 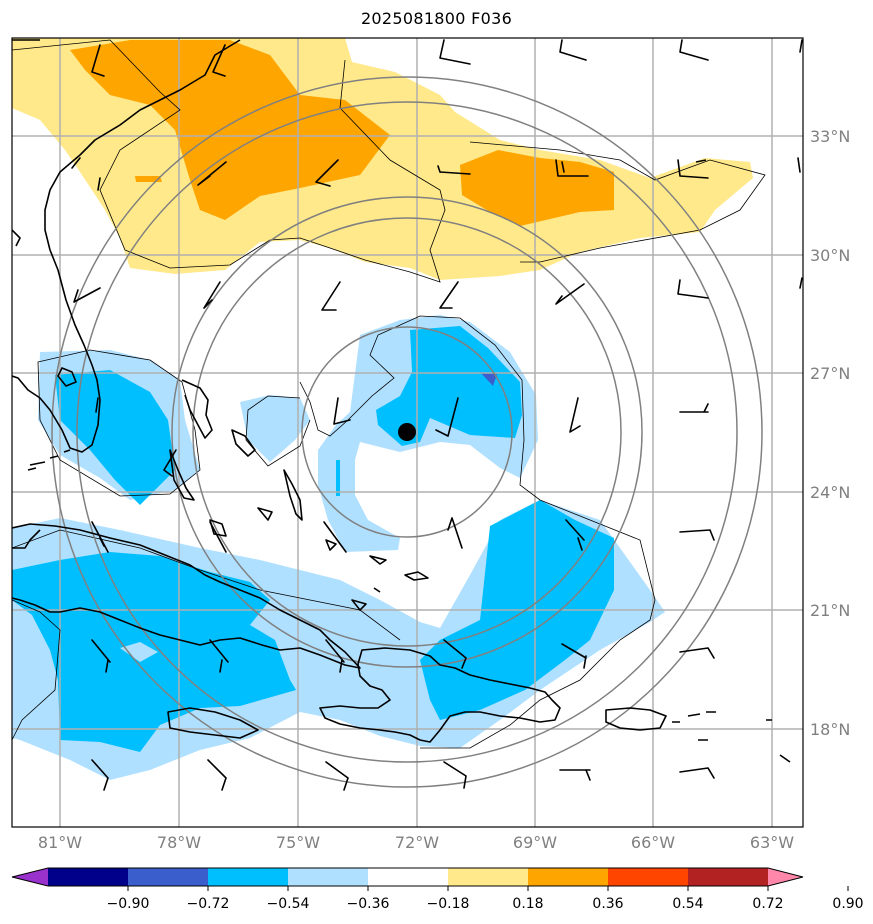 What do you see at coordinates (830, 255) in the screenshot?
I see `lat-tick-label: 30°N` at bounding box center [830, 255].